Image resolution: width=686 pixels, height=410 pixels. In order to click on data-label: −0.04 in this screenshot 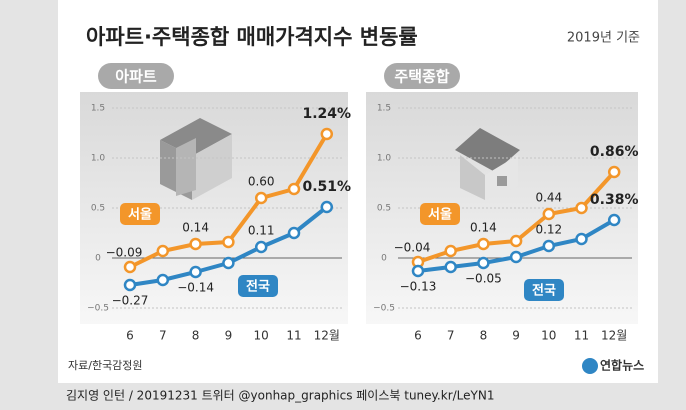, I will do `click(412, 248)`.